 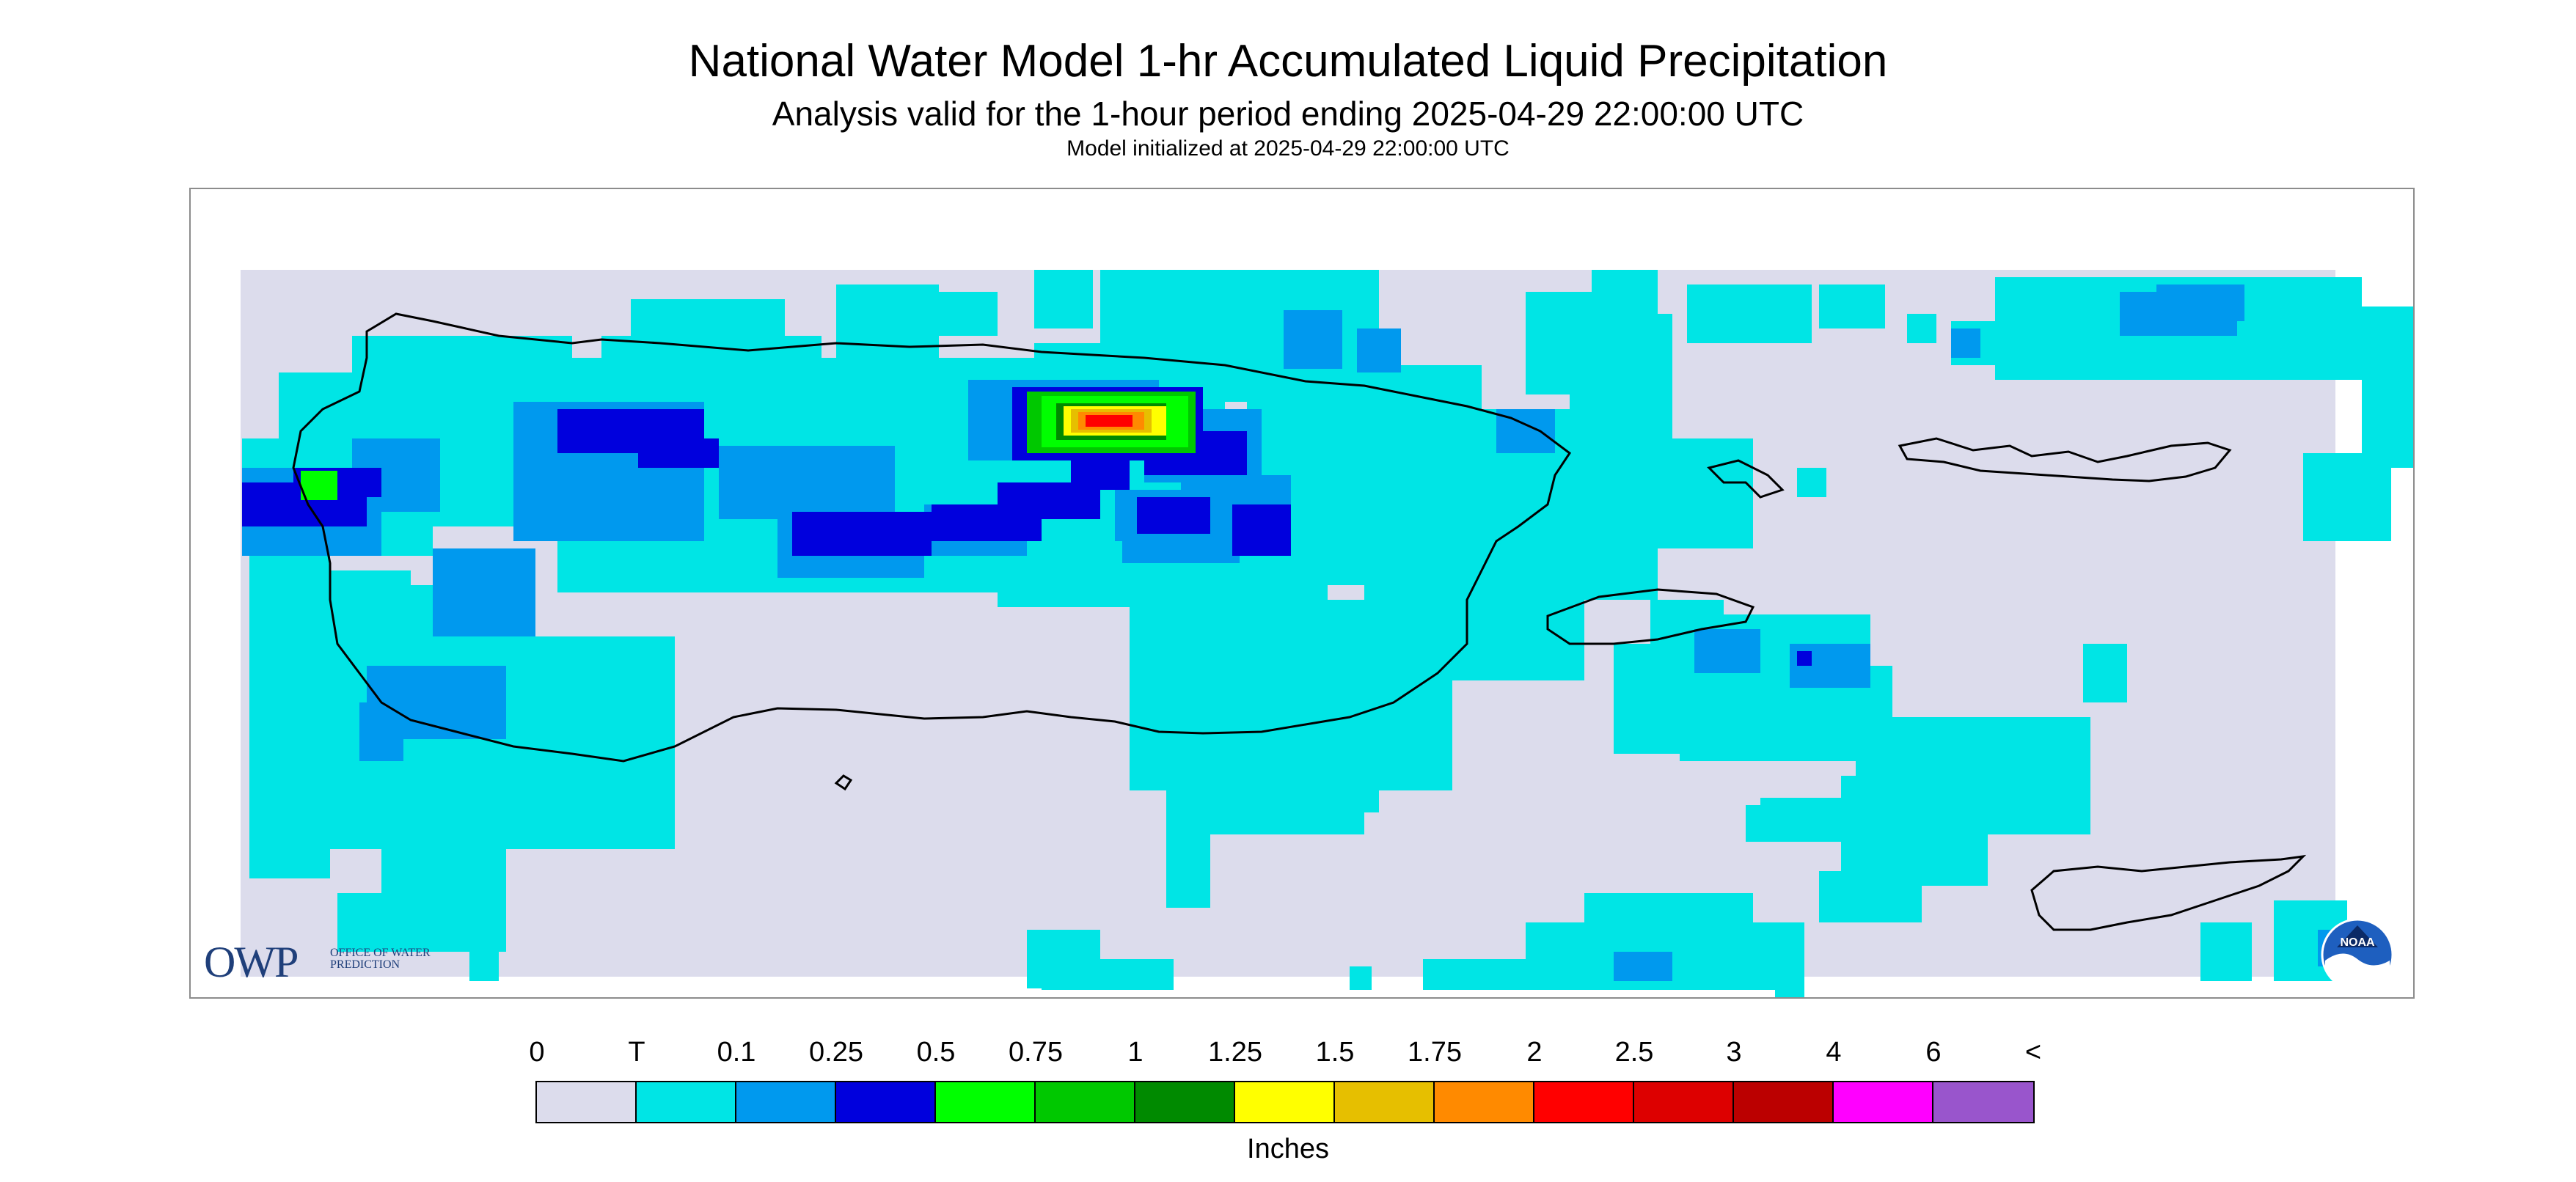 What do you see at coordinates (1036, 1052) in the screenshot?
I see `legend-tick-label: 0.75` at bounding box center [1036, 1052].